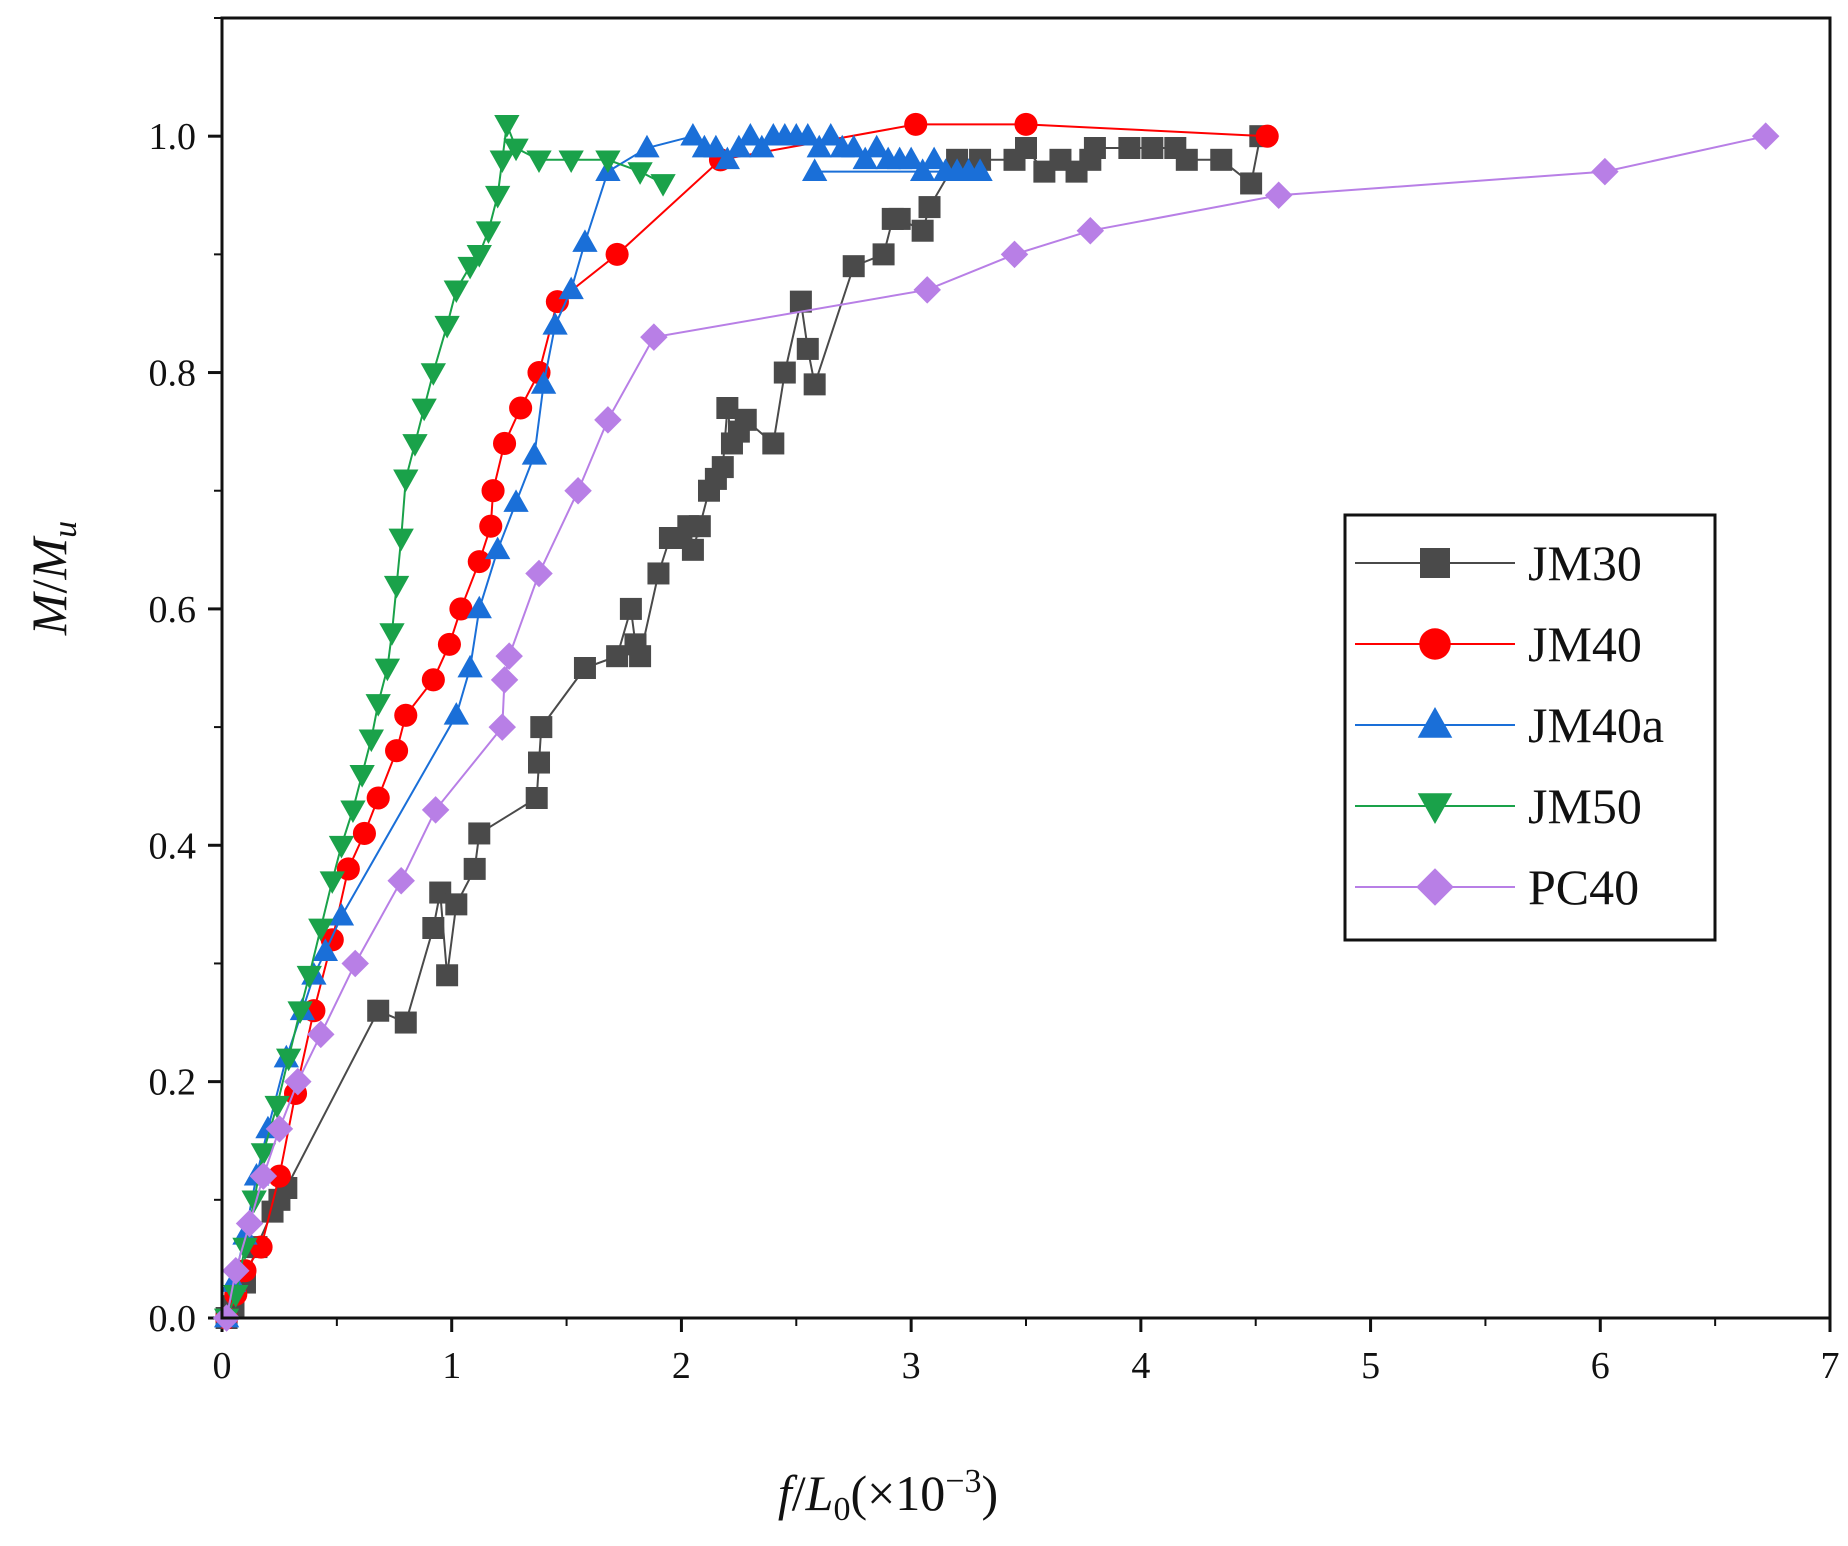 The height and width of the screenshot is (1546, 1848). What do you see at coordinates (1435, 563) in the screenshot?
I see `legend-marker-jm30` at bounding box center [1435, 563].